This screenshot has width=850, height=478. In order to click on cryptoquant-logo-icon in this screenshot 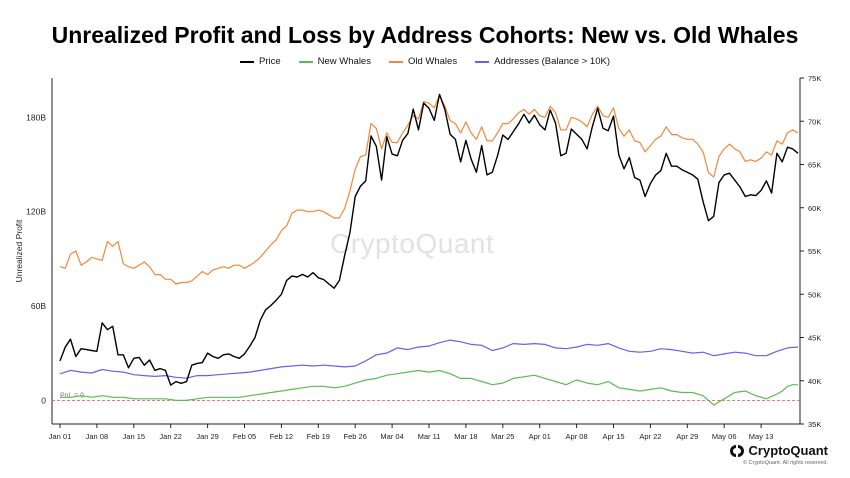, I will do `click(736, 450)`.